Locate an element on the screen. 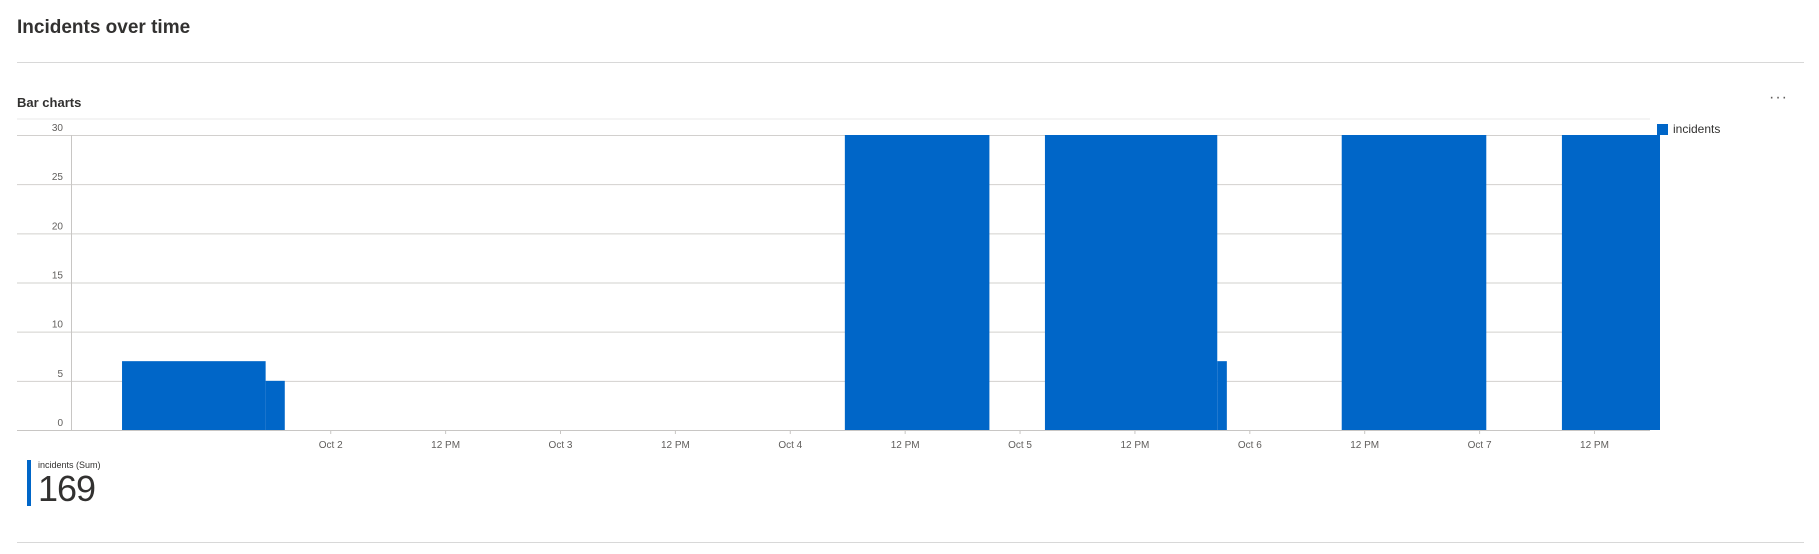  y-tick-label: 15 is located at coordinates (58, 276).